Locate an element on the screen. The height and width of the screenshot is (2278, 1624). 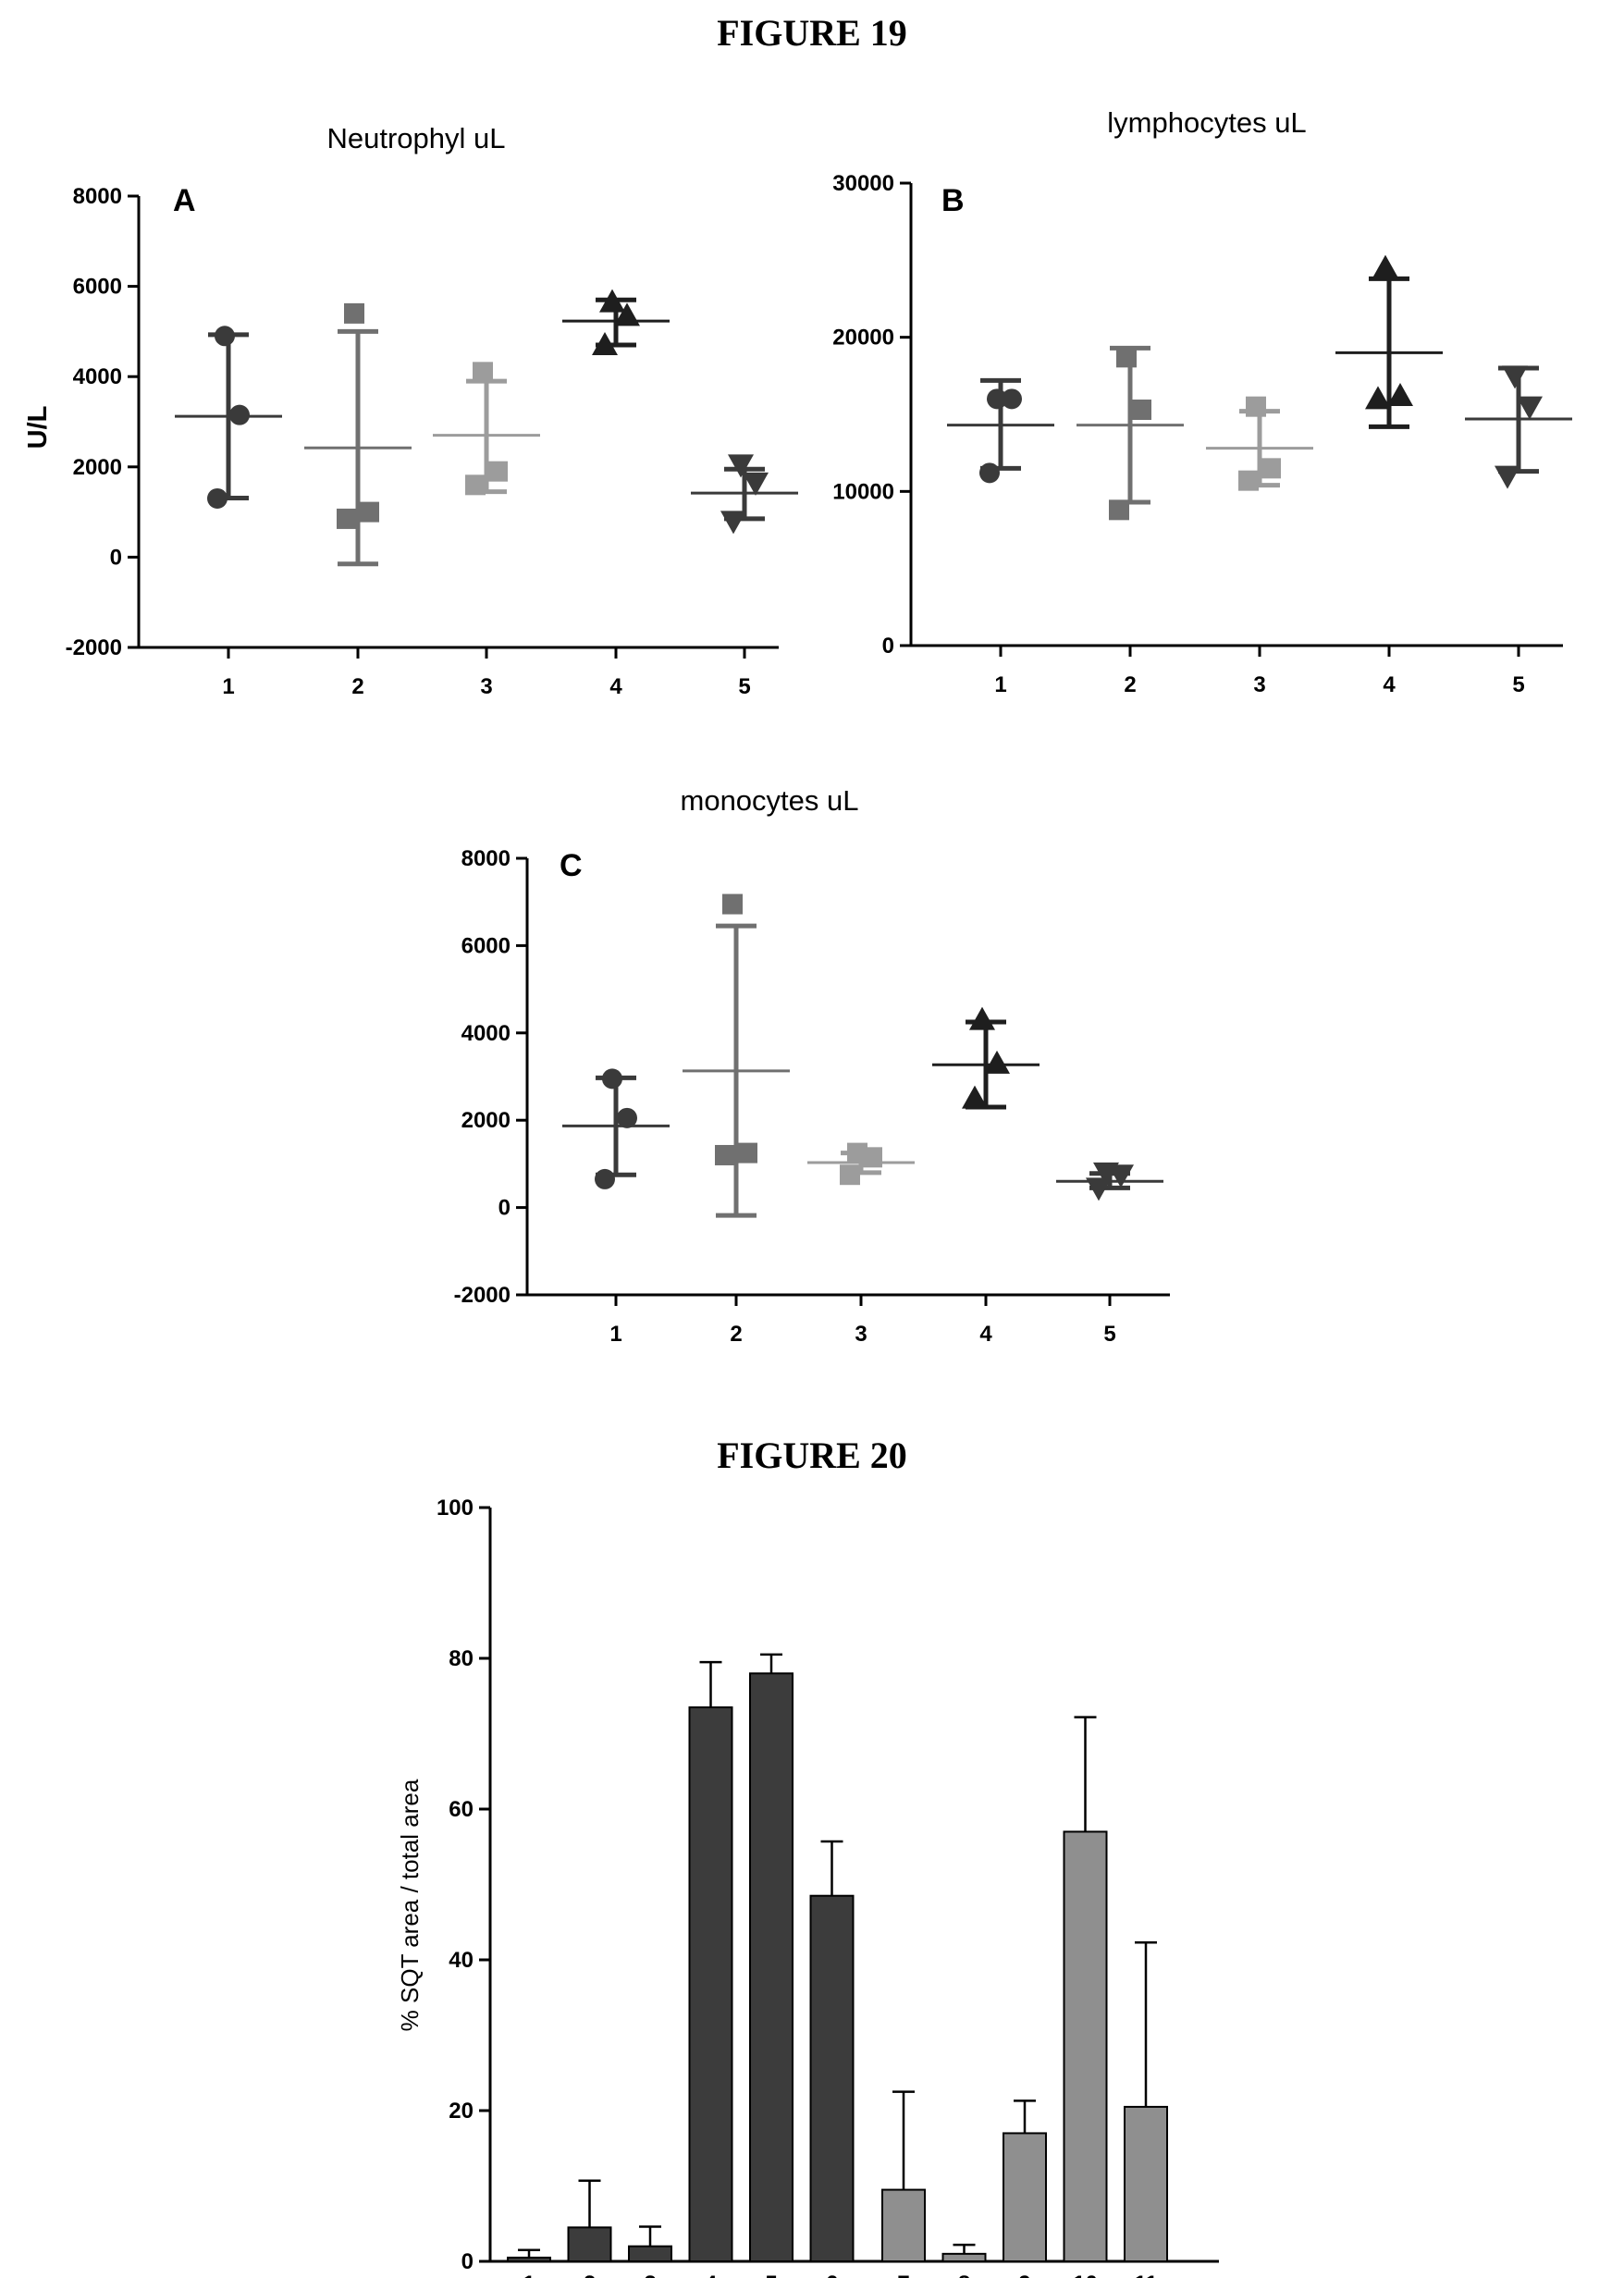
panel-b-ytick-label: 20000 is located at coordinates (863, 338).